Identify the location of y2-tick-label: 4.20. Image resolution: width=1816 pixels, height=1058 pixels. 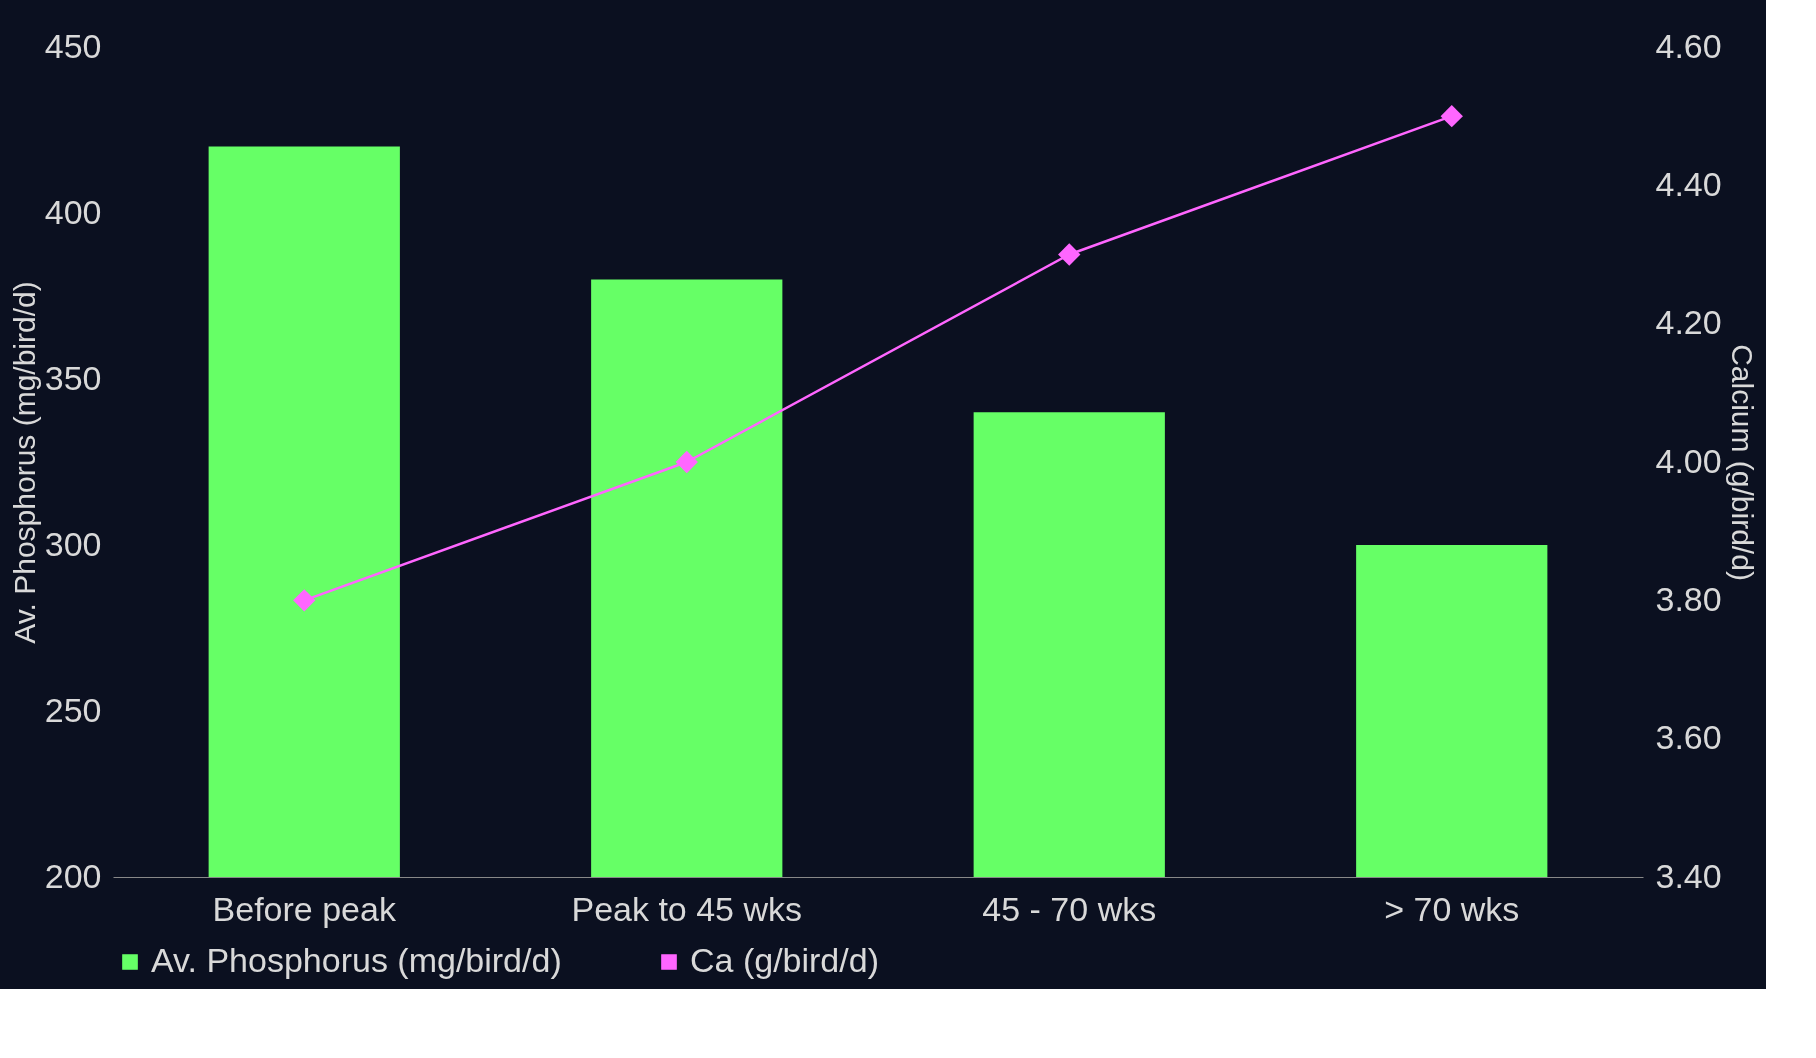
(1688, 322).